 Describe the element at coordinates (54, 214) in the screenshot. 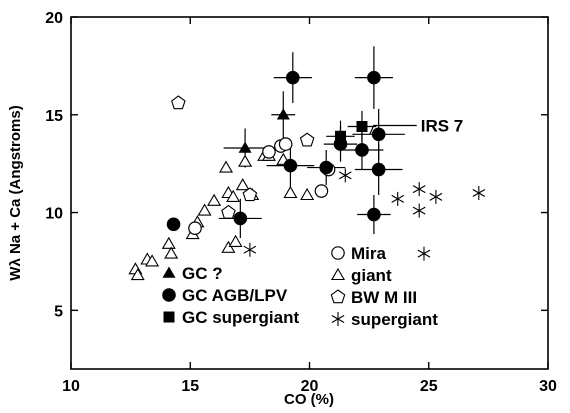

I see `y-tick-label: 10` at that location.